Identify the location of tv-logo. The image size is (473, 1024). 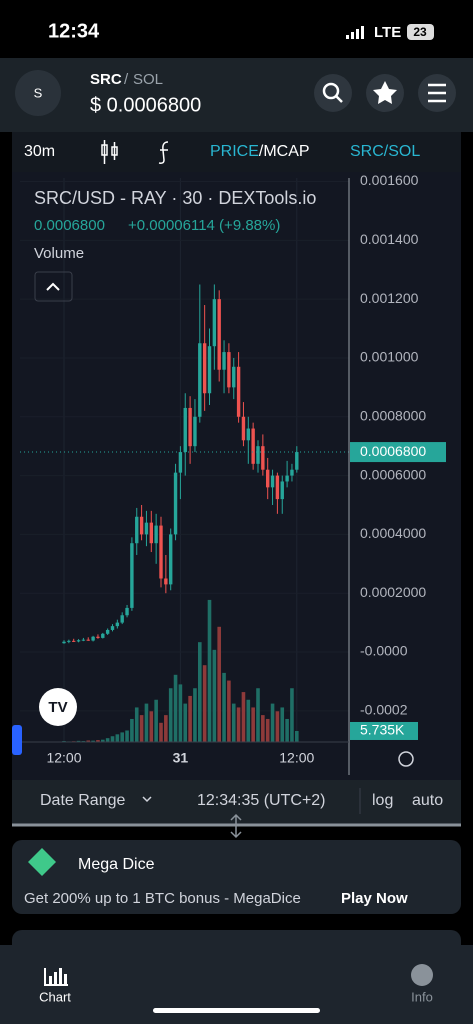
(58, 707).